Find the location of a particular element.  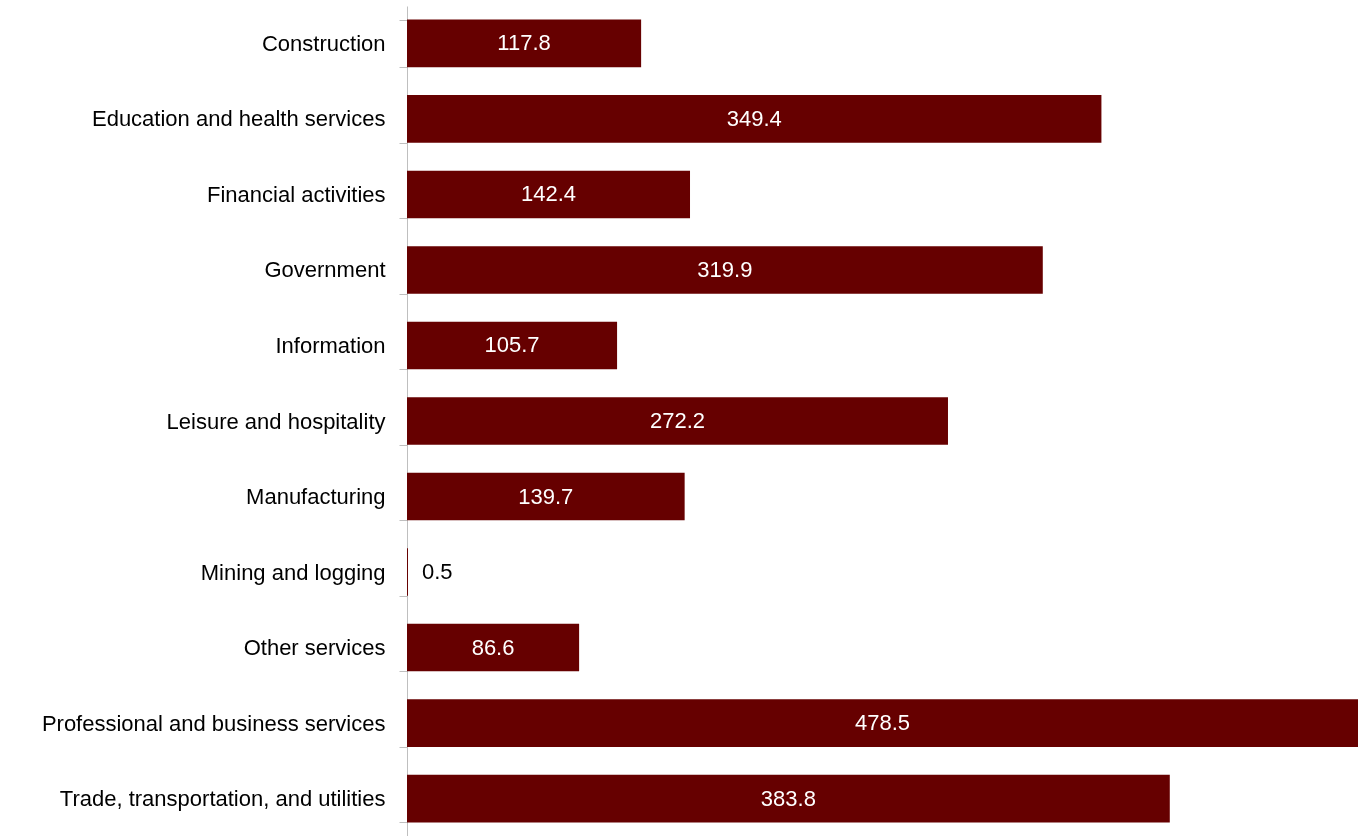

data-label: 478.5 is located at coordinates (882, 723).